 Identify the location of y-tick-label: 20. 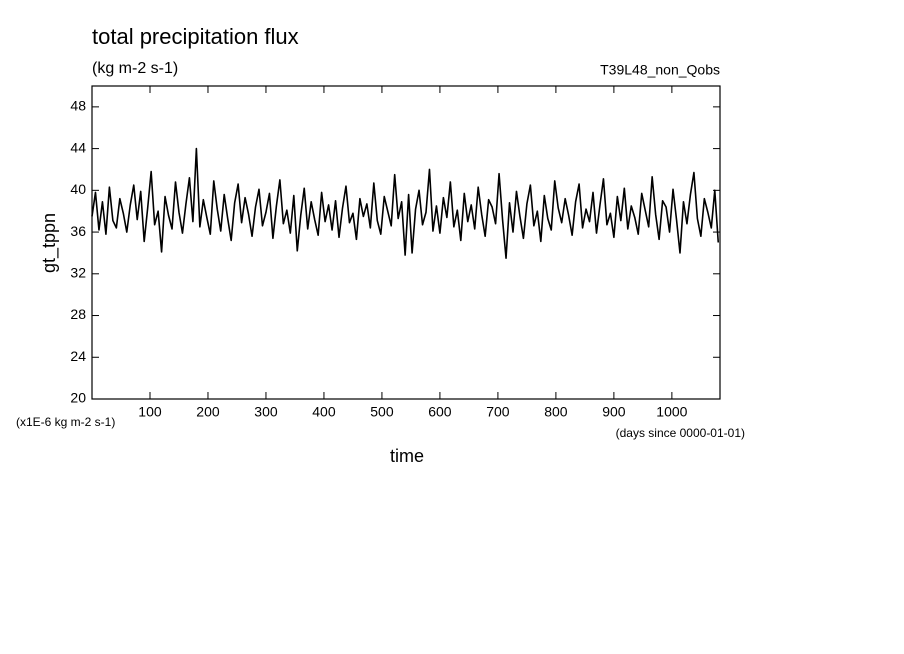
(78, 398).